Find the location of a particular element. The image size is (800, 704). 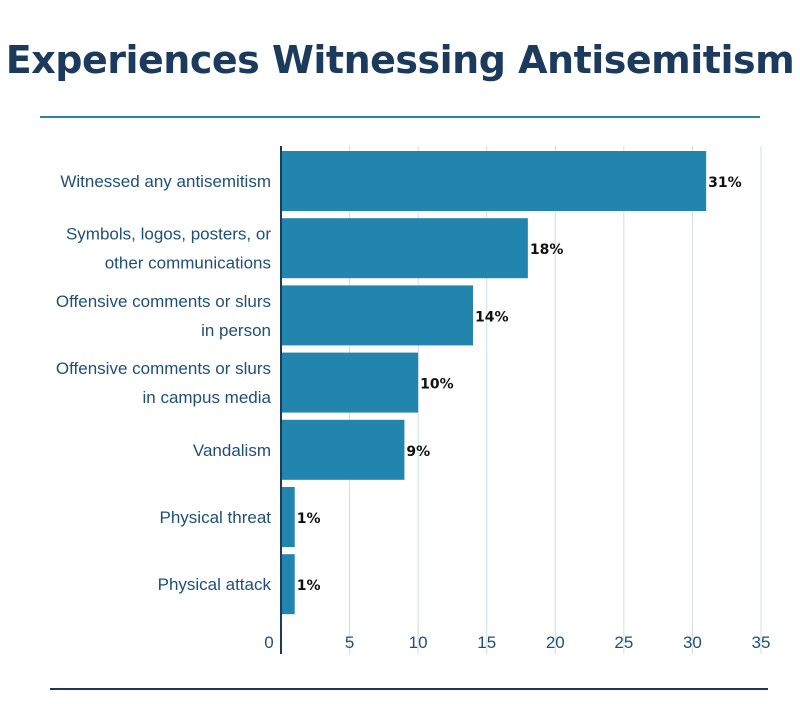

title-divider is located at coordinates (400, 117).